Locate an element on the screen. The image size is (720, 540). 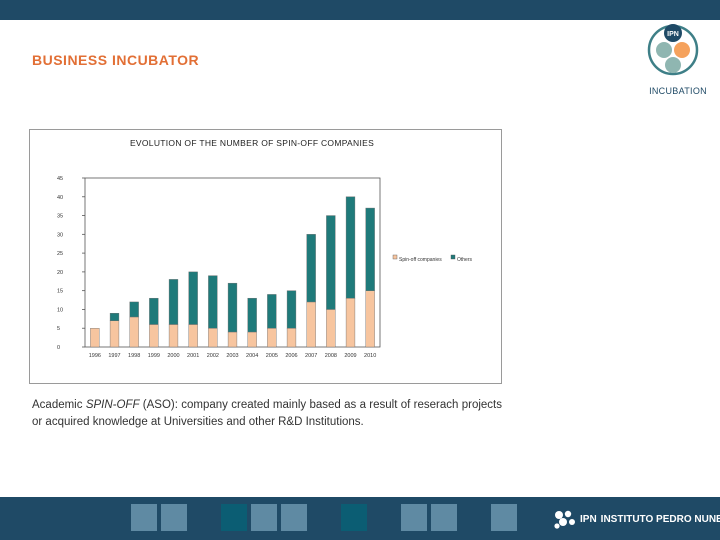
x-tick-label: 2000 is located at coordinates (173, 356).